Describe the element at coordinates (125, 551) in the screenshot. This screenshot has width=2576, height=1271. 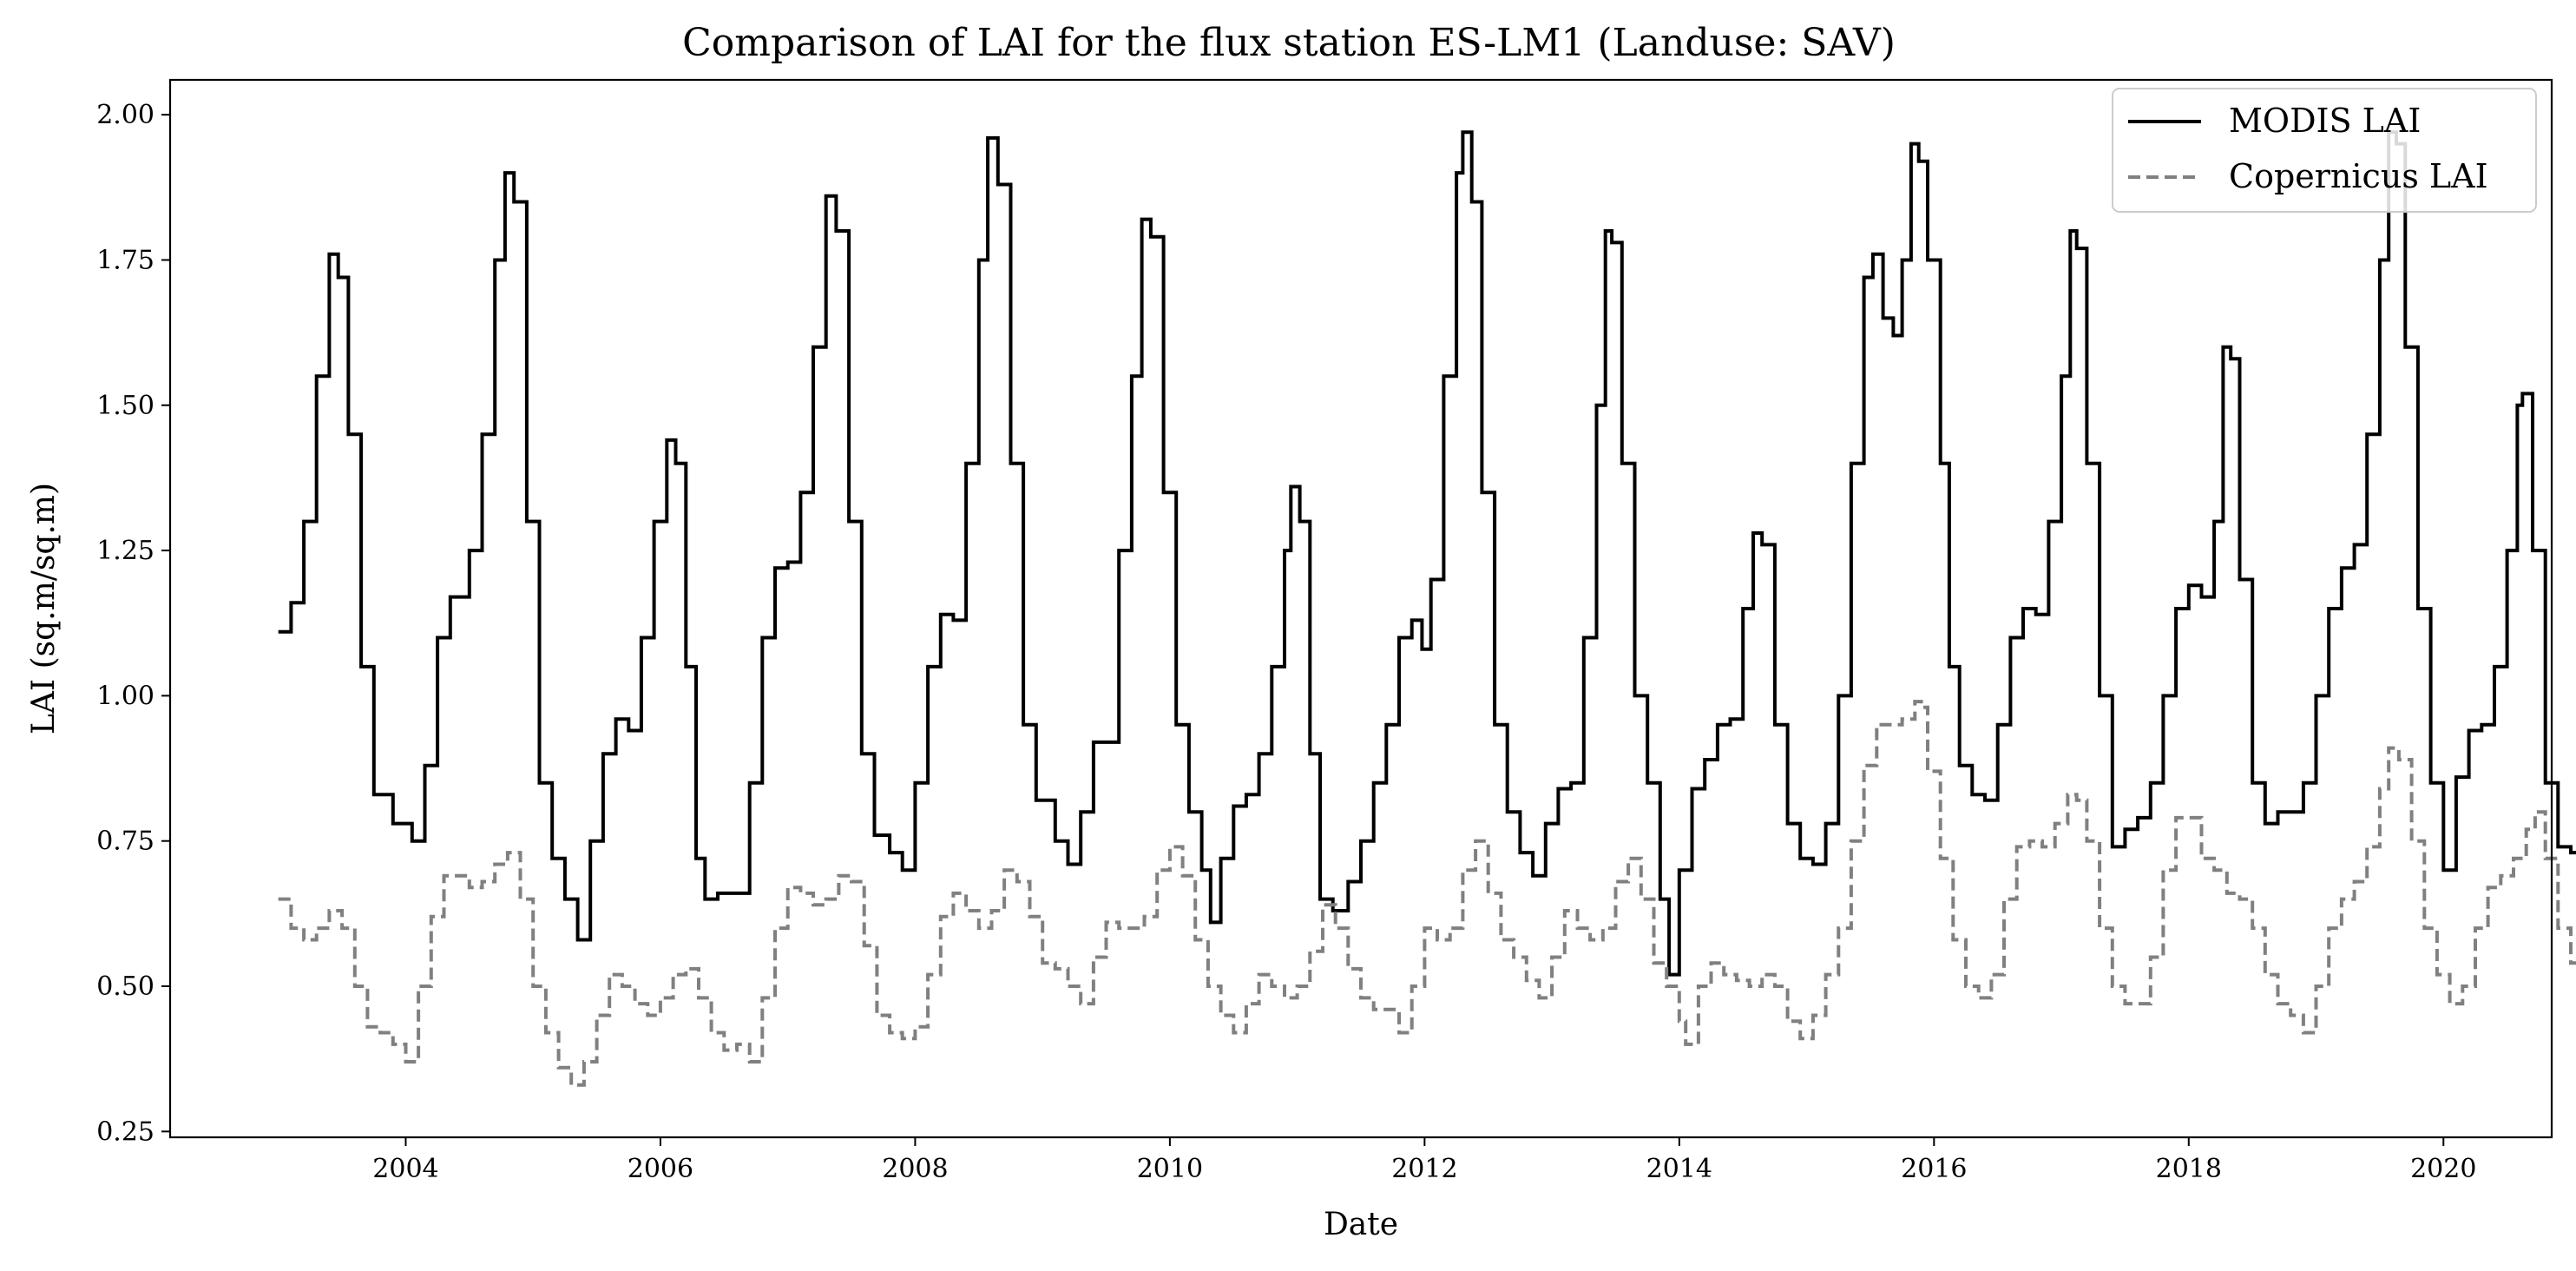
I see `y-tick-label: 1.25` at that location.